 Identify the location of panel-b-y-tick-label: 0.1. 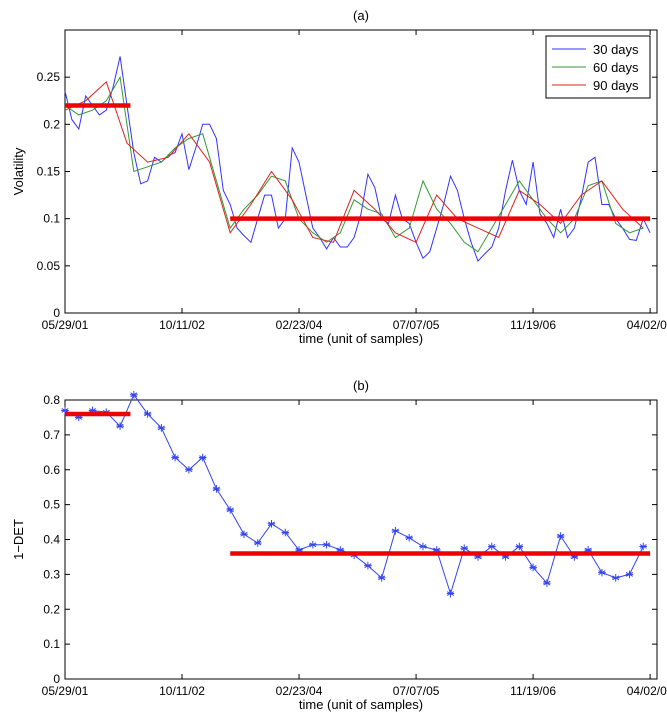
(51, 644).